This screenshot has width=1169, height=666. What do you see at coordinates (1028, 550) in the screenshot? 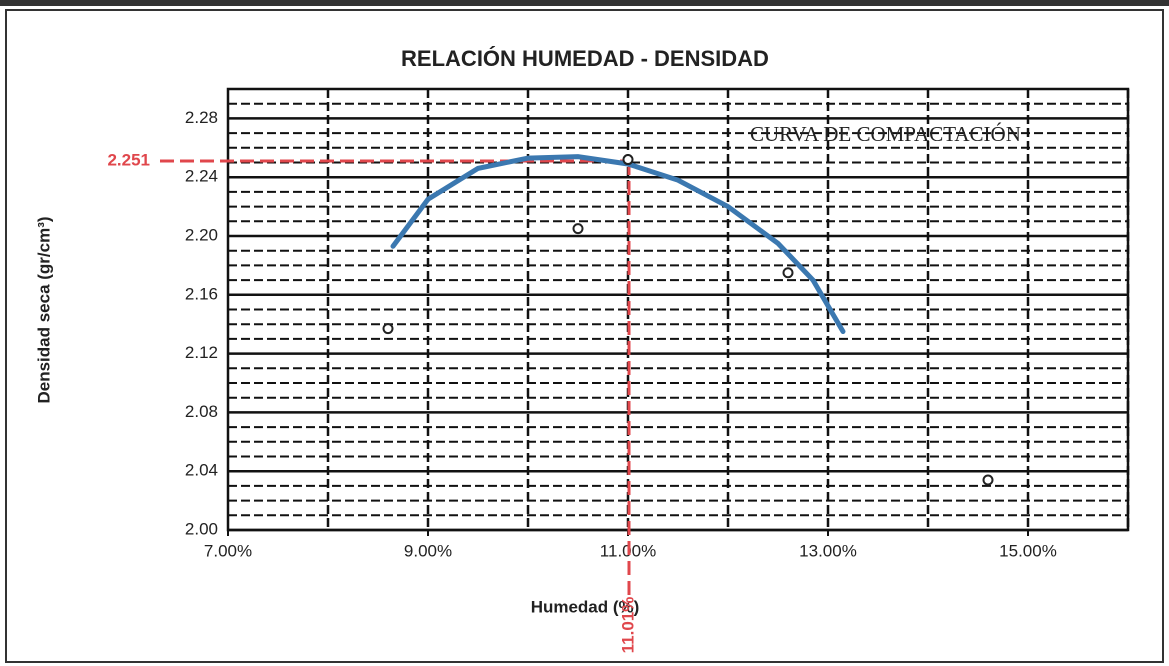
I see `x-tick-label: 15.00%` at bounding box center [1028, 550].